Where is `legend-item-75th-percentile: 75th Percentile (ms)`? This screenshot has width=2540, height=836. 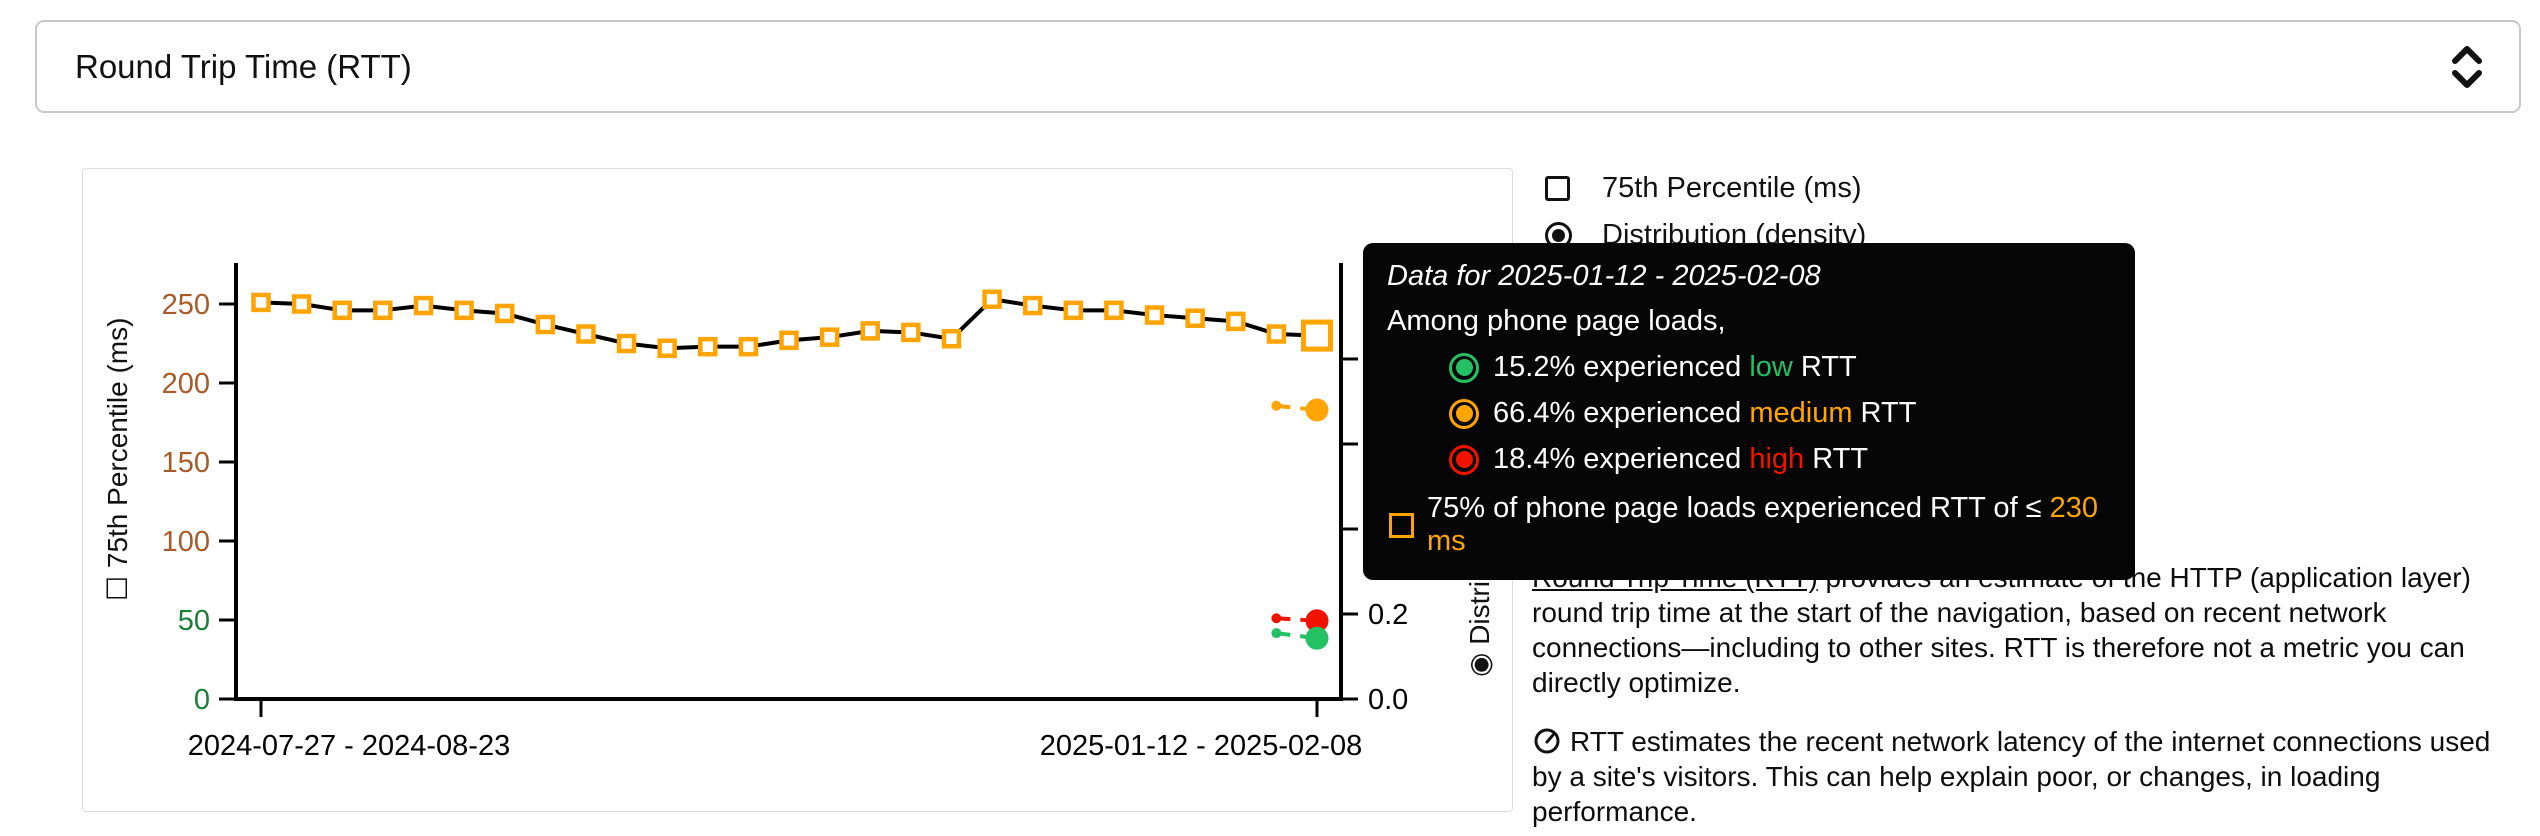 legend-item-75th-percentile: 75th Percentile (ms) is located at coordinates (1705, 188).